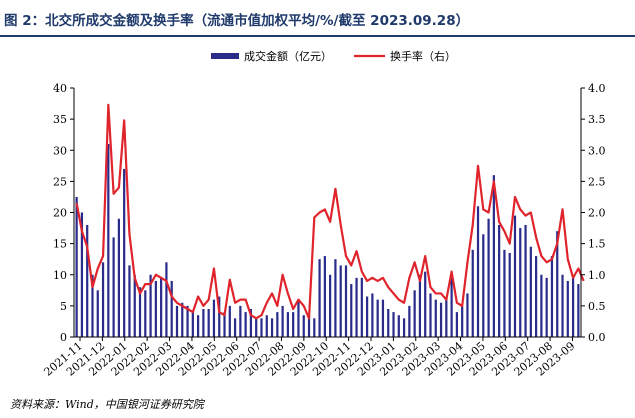 The image size is (635, 418). What do you see at coordinates (597, 244) in the screenshot?
I see `y-right-tick-label: 1.5` at bounding box center [597, 244].